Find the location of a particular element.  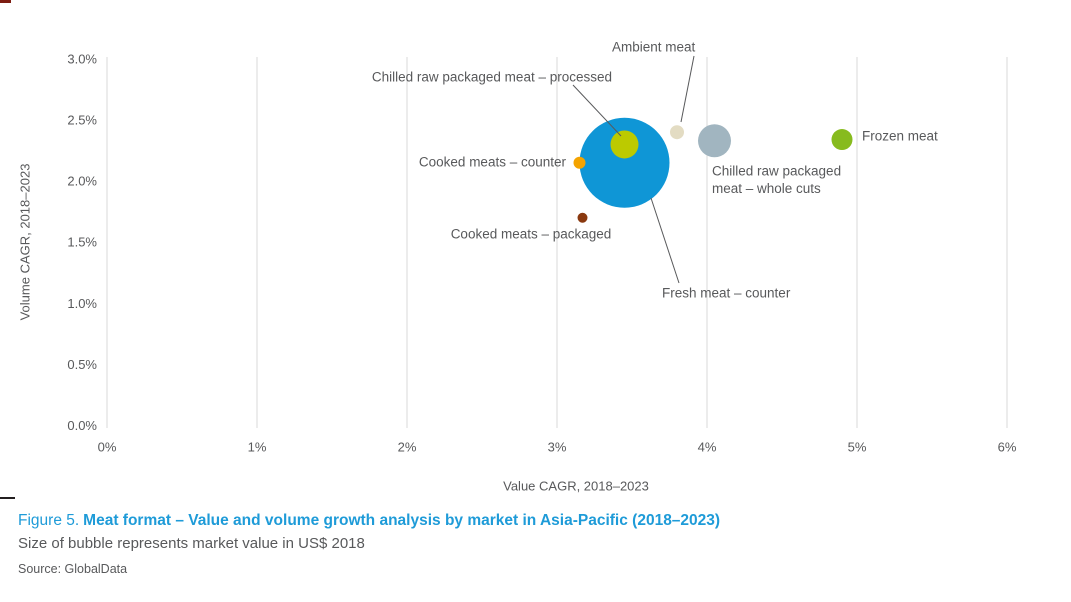

bubble-label-fresh-meat-counter: Fresh meat – counter is located at coordinates (726, 293).